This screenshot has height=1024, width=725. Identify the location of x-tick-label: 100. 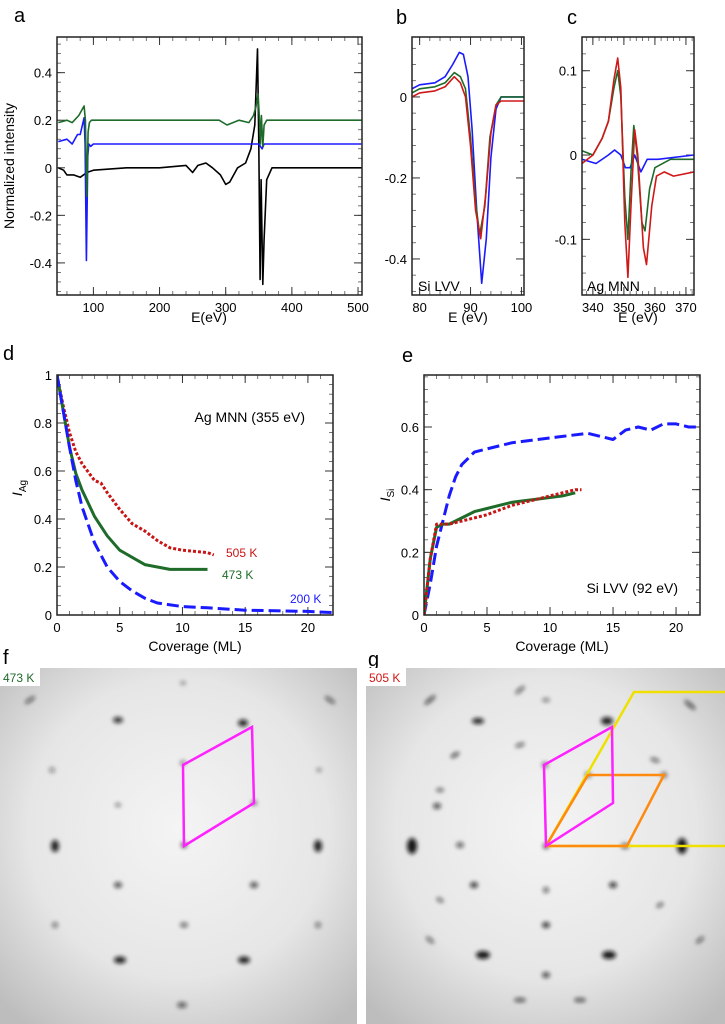
(522, 307).